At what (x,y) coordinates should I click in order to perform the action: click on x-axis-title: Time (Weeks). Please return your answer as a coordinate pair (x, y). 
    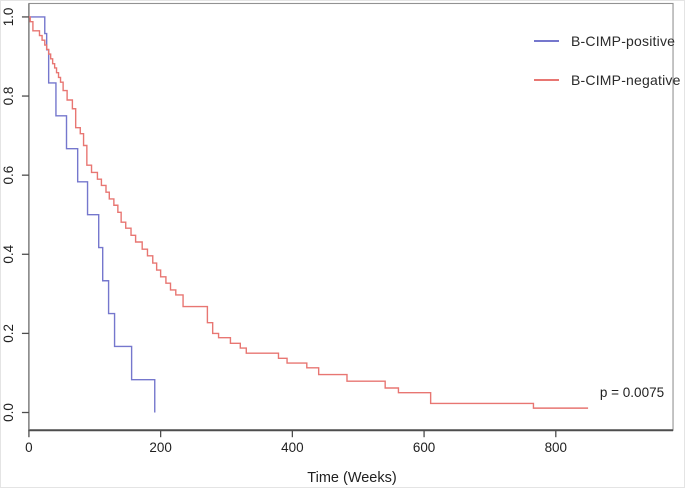
    Looking at the image, I should click on (352, 478).